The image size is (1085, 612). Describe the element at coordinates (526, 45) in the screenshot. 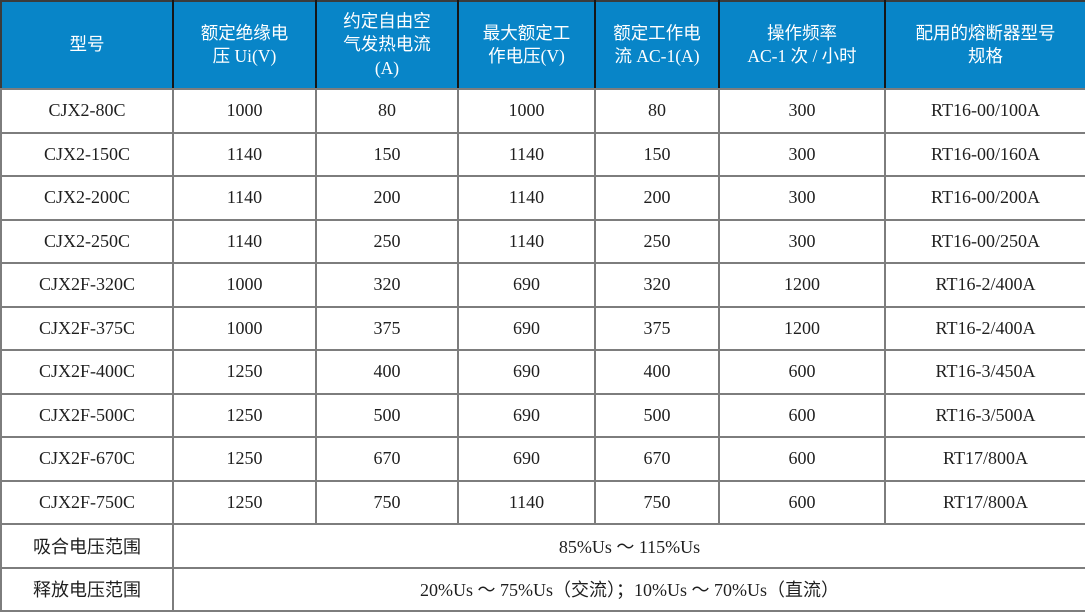

I see `header-max-rated-working-voltage: 最大额定工 作电压(V)` at that location.